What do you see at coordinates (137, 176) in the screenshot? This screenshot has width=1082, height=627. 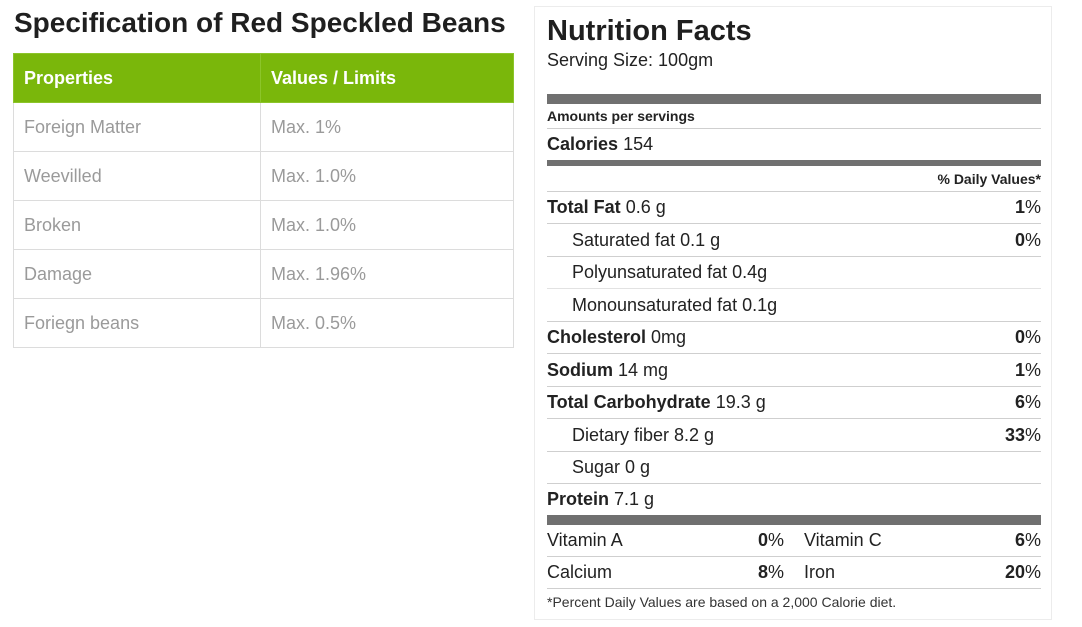 I see `spec-property: Weevilled` at bounding box center [137, 176].